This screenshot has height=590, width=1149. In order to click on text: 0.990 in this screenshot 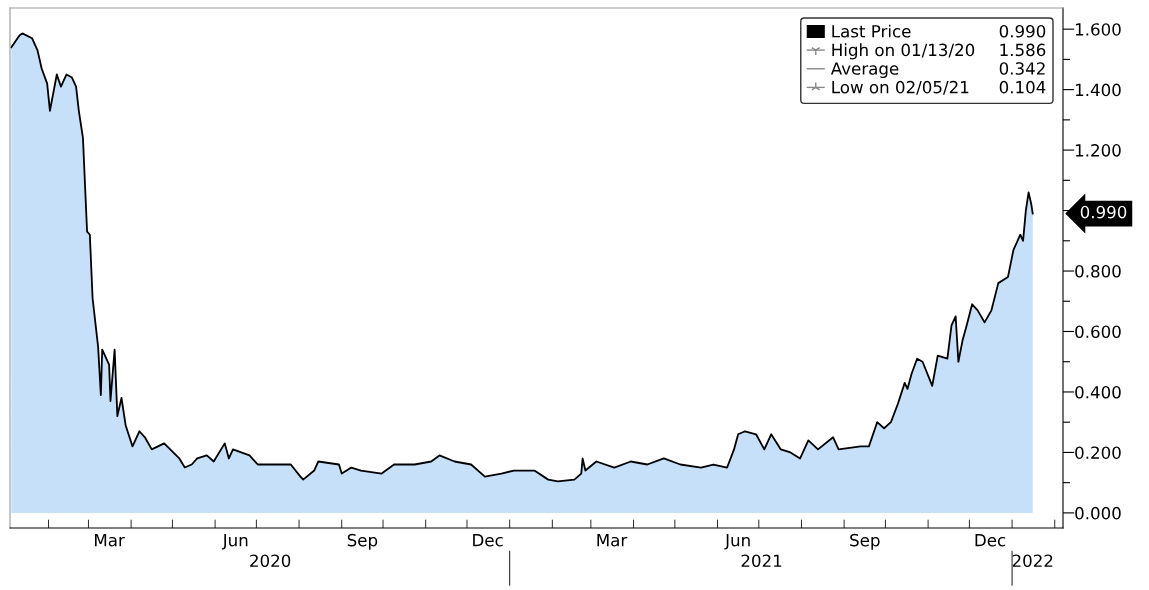, I will do `click(1103, 212)`.